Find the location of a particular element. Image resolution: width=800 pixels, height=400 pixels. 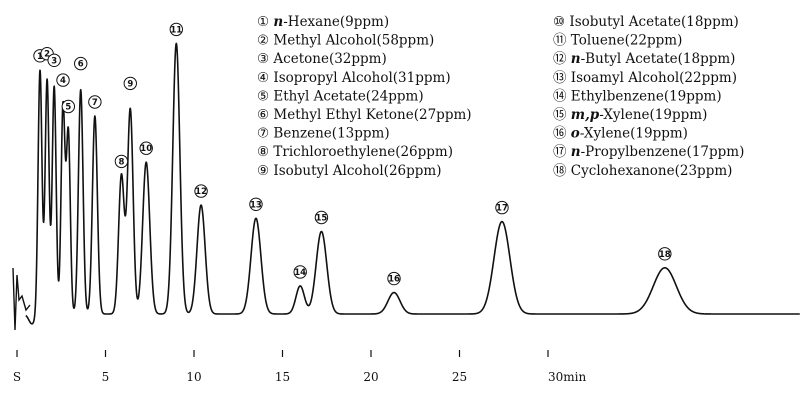

legend-item: ⑭ Ethylbenzene(19ppm) is located at coordinates (637, 96).